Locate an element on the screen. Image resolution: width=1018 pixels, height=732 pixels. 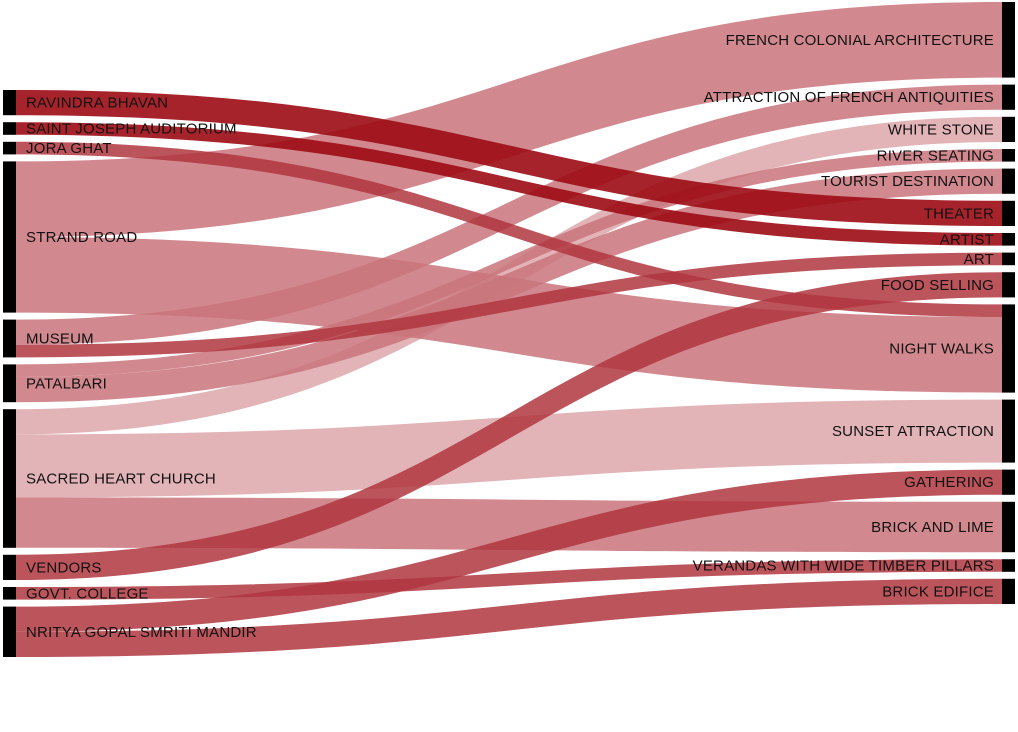
target-node-tourist is located at coordinates (1008, 181).